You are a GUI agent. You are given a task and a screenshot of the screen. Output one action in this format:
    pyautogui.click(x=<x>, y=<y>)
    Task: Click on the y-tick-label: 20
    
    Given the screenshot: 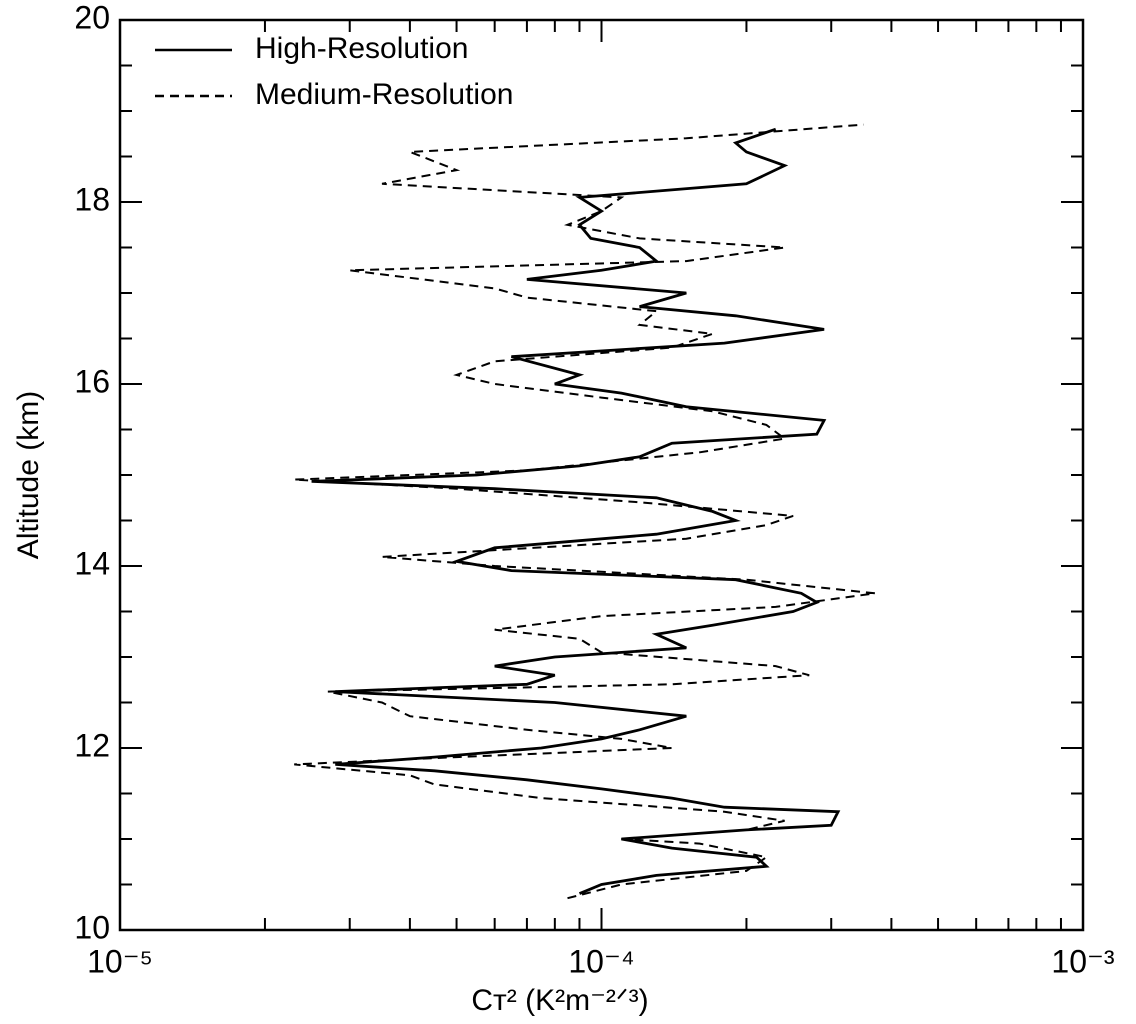 What is the action you would take?
    pyautogui.click(x=92, y=17)
    